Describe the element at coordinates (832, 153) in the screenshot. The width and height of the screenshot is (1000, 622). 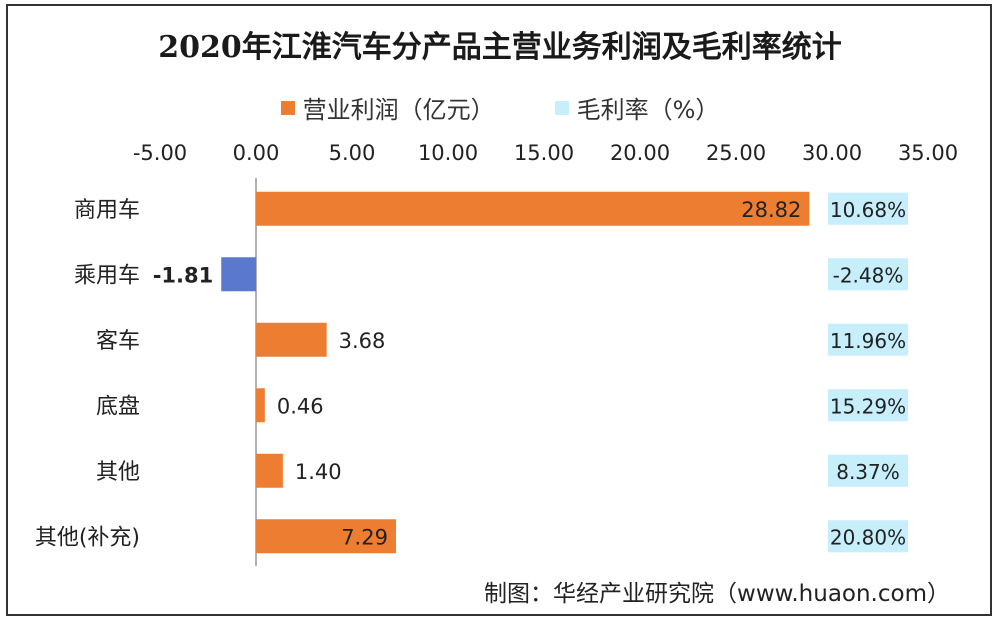
I see `x-tick-label: 30.00` at that location.